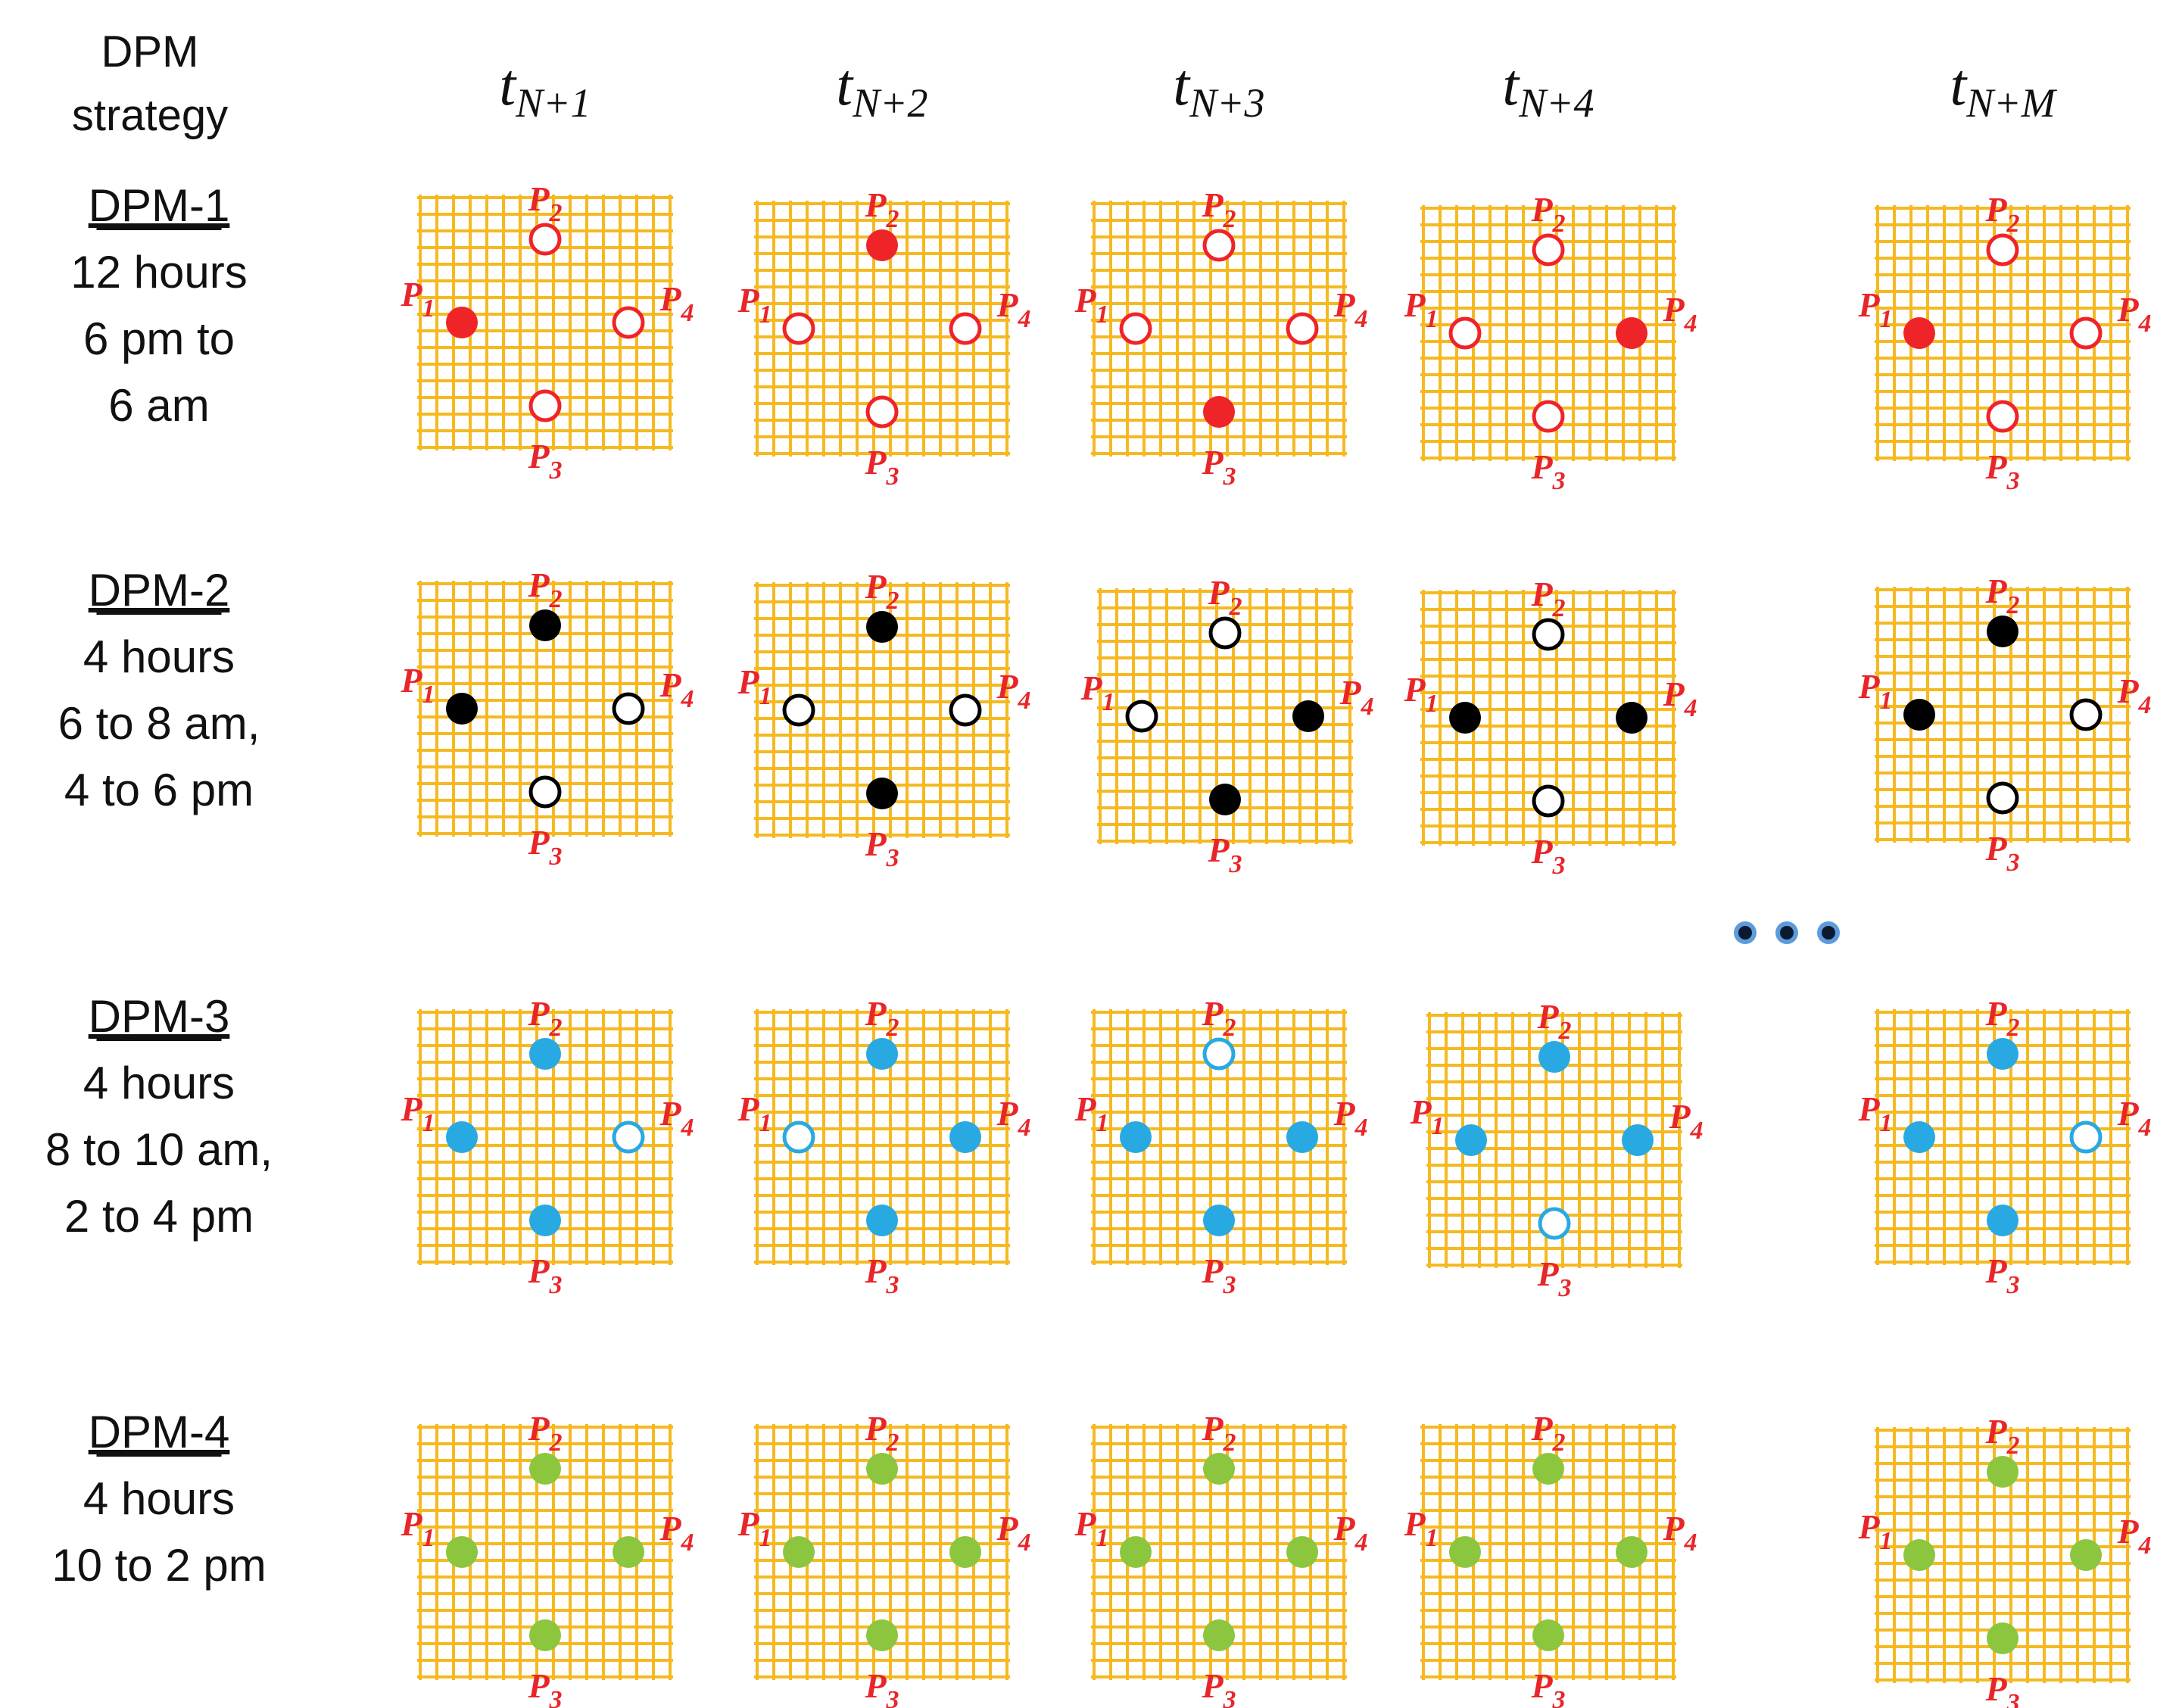 Image resolution: width=2179 pixels, height=1708 pixels. Describe the element at coordinates (159, 590) in the screenshot. I see `strategy-name-2: DPM-2` at that location.